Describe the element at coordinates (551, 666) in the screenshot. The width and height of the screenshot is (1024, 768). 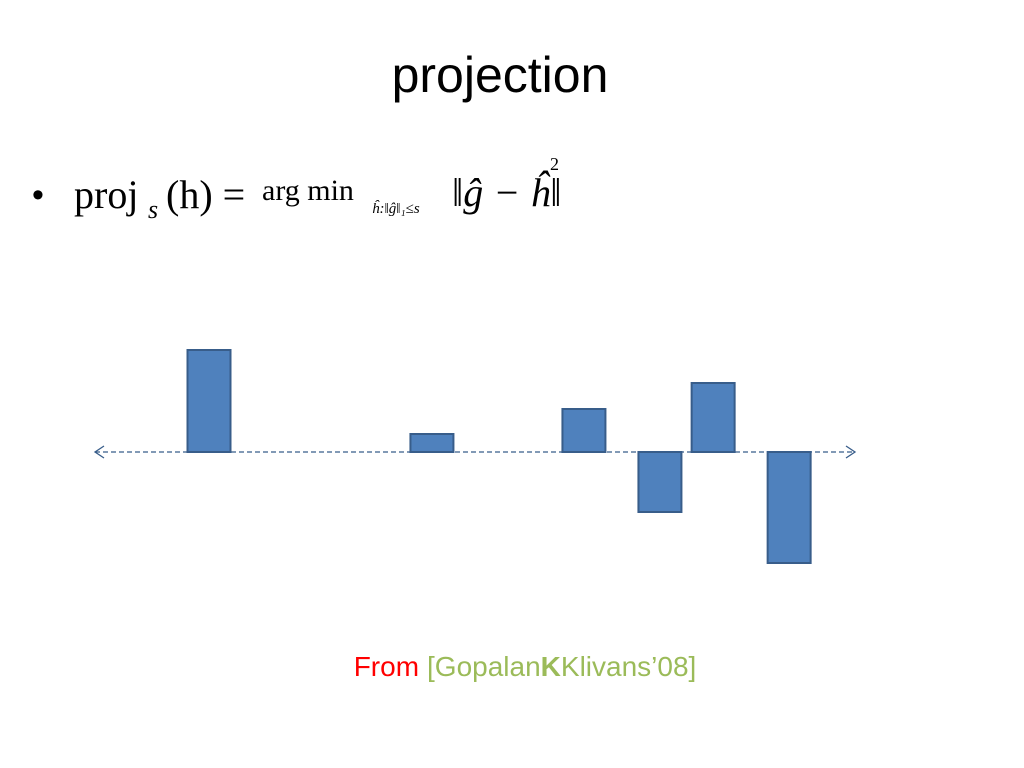
I see `citation-bold: K` at that location.